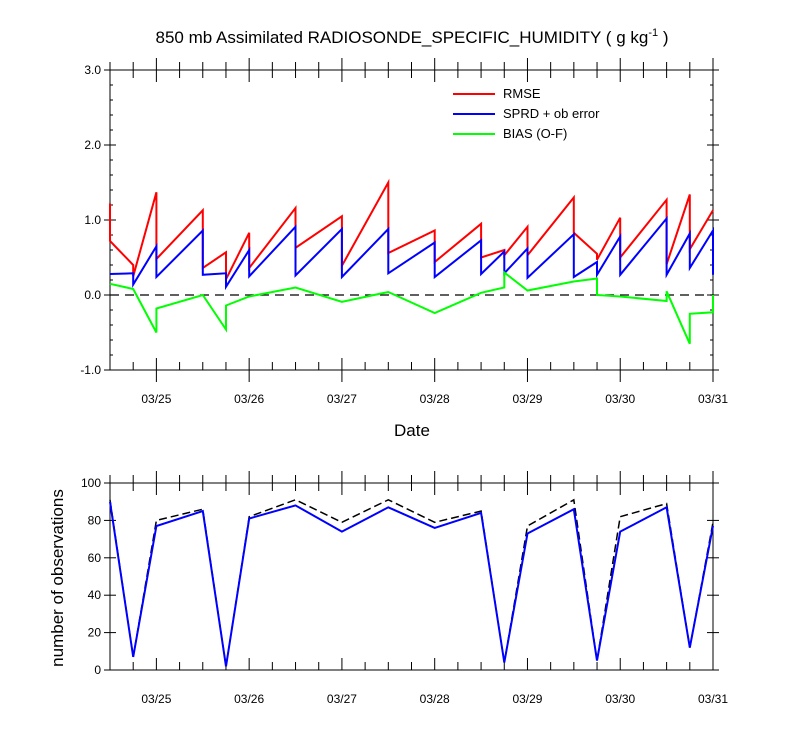 This screenshot has height=750, width=800. I want to click on bottom-y-tick-label: 80, so click(95, 520).